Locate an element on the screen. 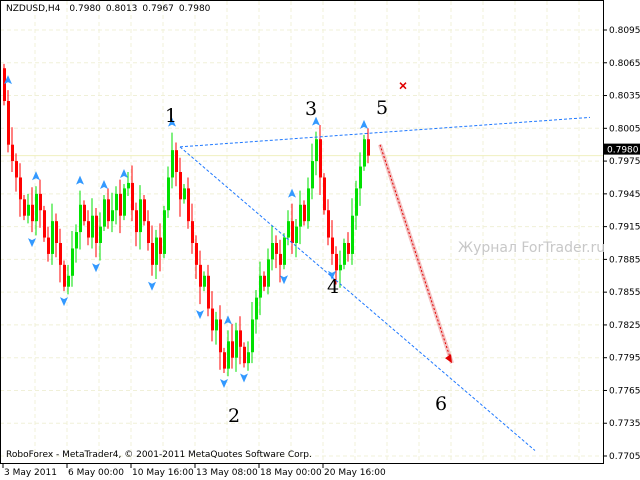 The image size is (640, 480). y-tick-label: 0.8035 is located at coordinates (624, 97).